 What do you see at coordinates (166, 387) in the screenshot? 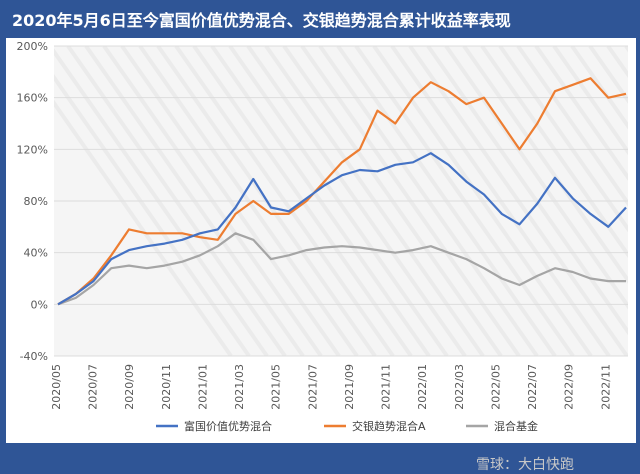
I see `x-tick-label: 2020/11` at bounding box center [166, 387].